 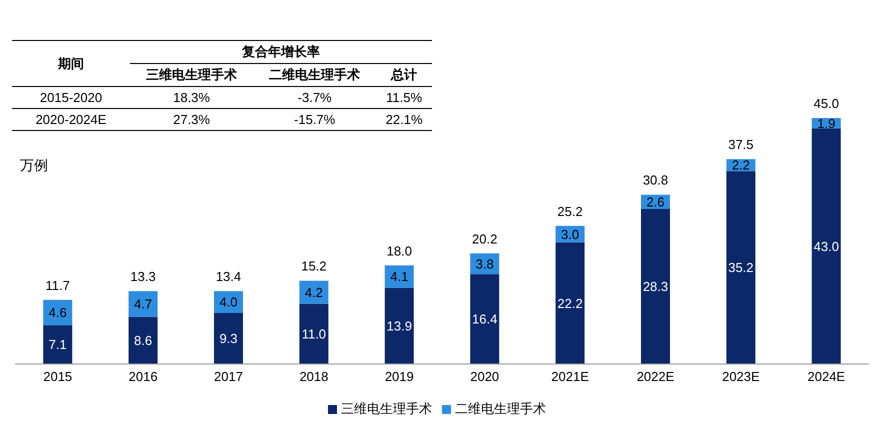 I want to click on x-tick-label: 2019, so click(x=399, y=376).